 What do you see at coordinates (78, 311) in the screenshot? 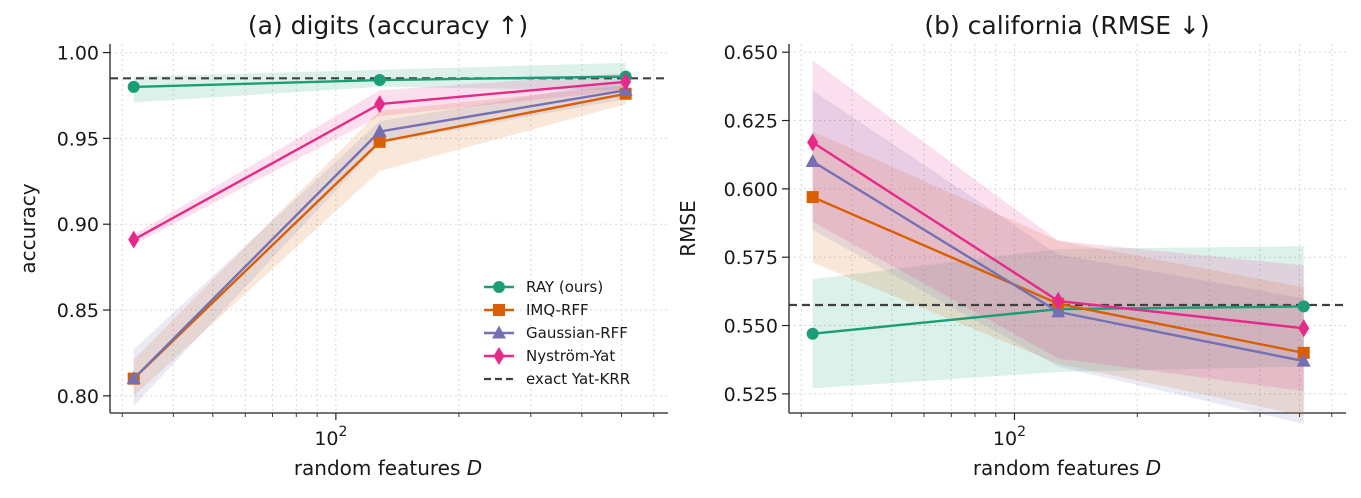
I see `y-tick-label: 0.85` at bounding box center [78, 311].